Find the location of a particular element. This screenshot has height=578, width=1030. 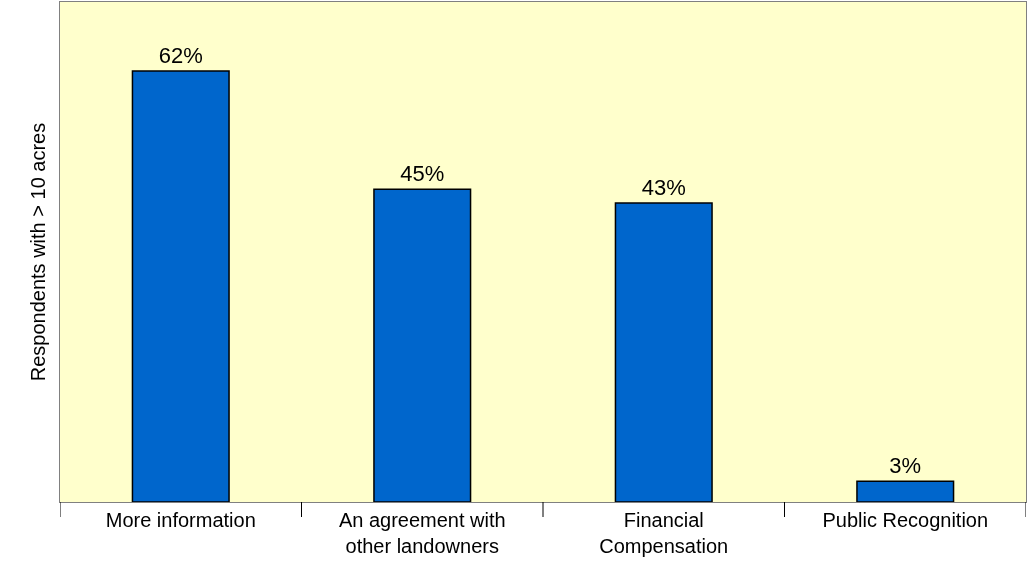

x-tick-label: More information is located at coordinates (180, 520).